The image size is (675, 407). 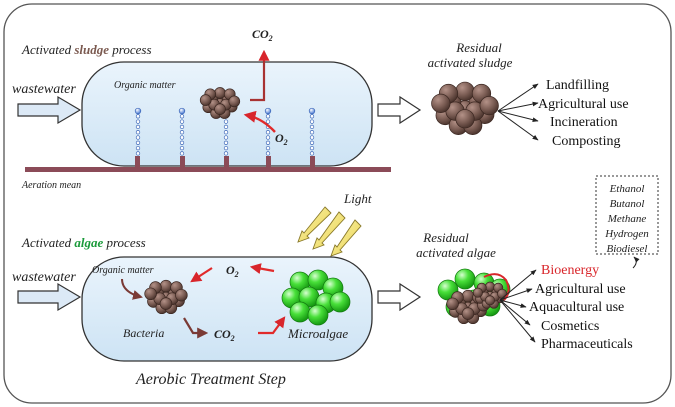 I want to click on co2-to-algae-arrow, so click(x=272, y=325).